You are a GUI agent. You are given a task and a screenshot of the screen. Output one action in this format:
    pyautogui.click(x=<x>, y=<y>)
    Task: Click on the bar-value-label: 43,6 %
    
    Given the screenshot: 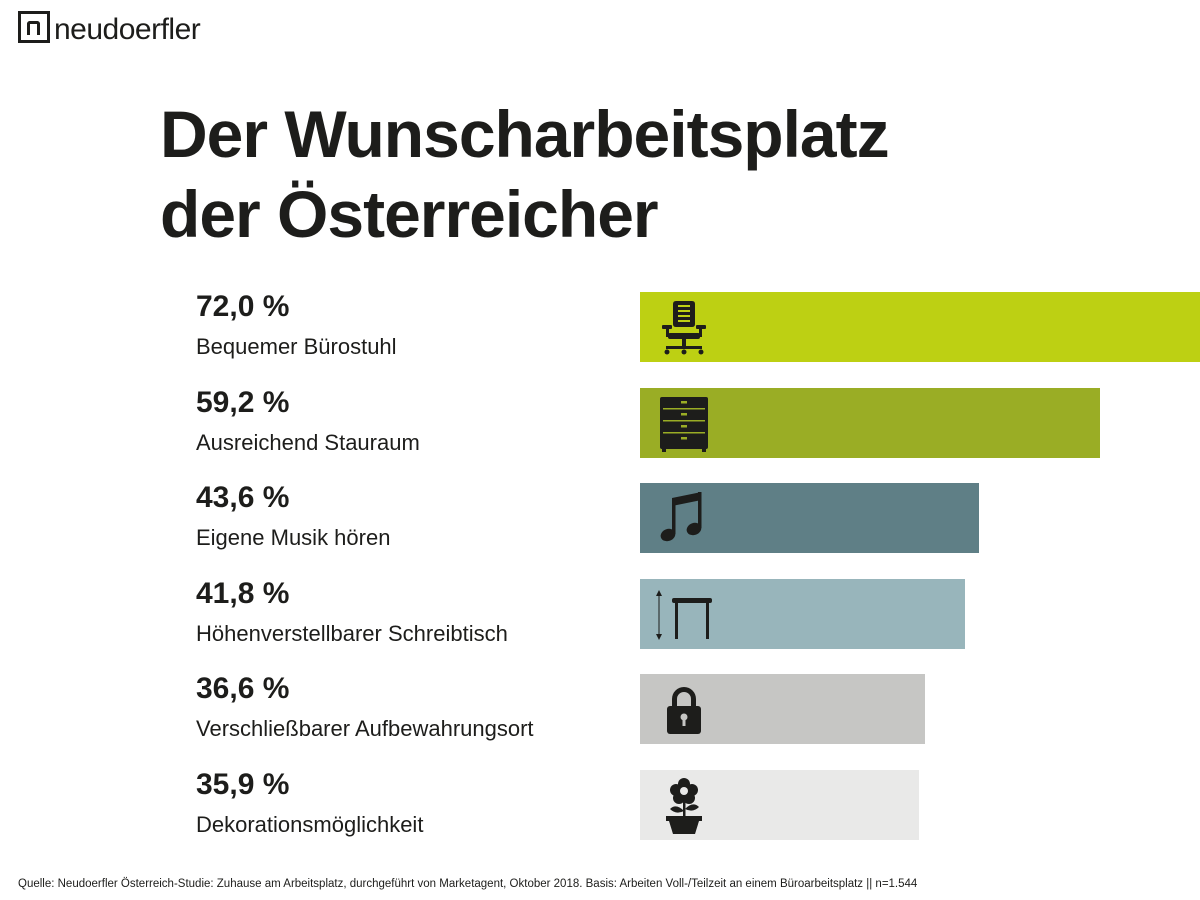 What is the action you would take?
    pyautogui.click(x=243, y=497)
    